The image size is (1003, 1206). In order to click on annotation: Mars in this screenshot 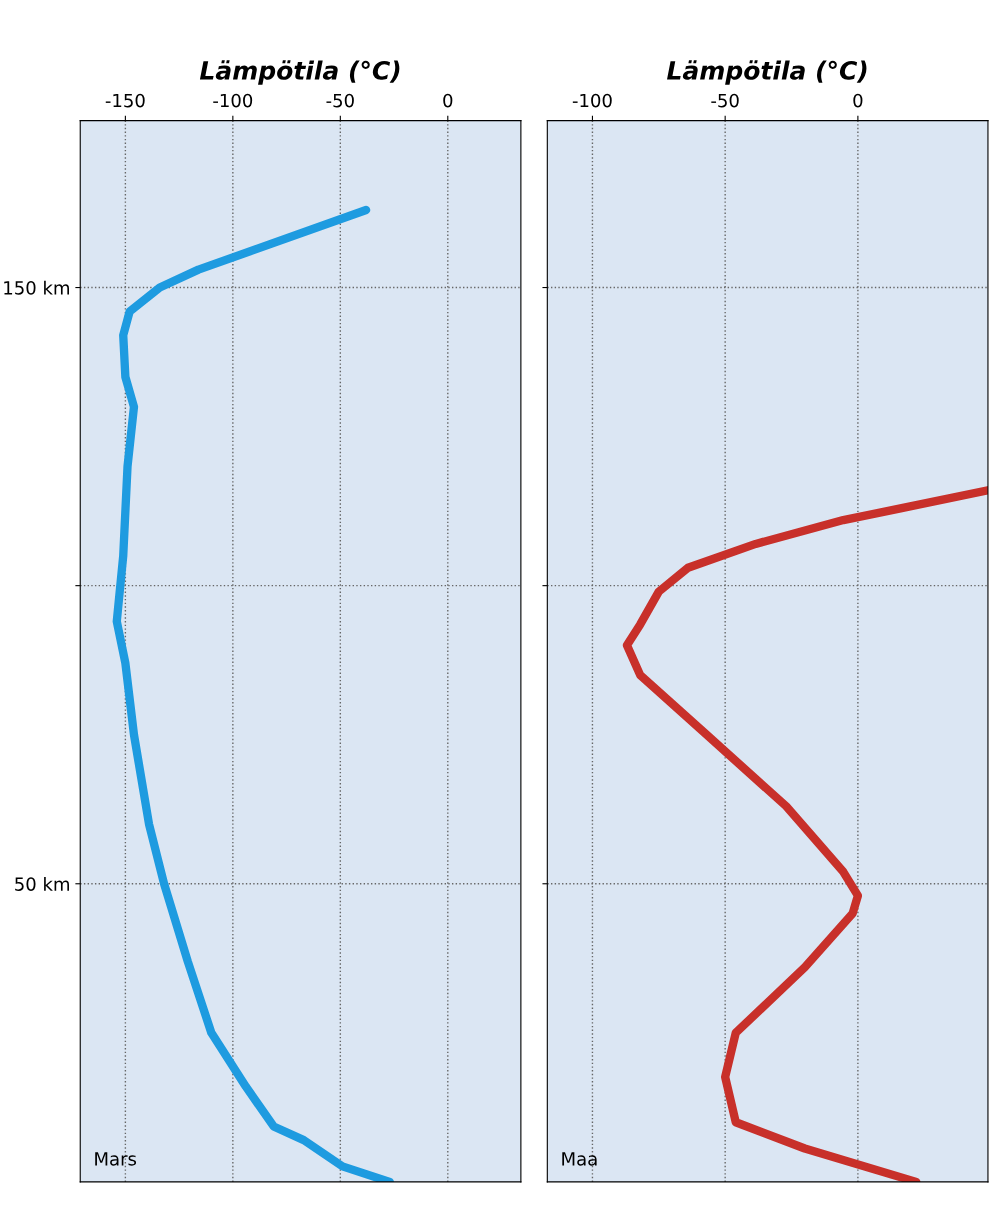, I will do `click(116, 1159)`.